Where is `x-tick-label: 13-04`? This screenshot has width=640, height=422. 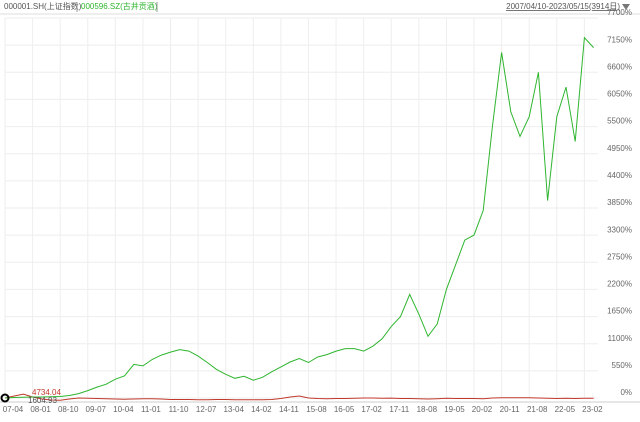 x-tick-label: 13-04 is located at coordinates (233, 409).